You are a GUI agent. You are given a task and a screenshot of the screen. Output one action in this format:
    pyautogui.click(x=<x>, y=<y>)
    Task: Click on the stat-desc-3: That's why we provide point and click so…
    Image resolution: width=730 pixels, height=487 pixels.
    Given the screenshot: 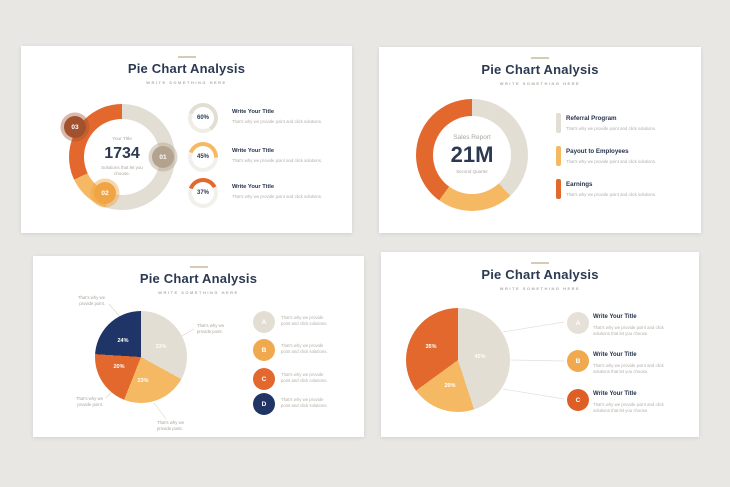 What is the action you would take?
    pyautogui.click(x=277, y=196)
    